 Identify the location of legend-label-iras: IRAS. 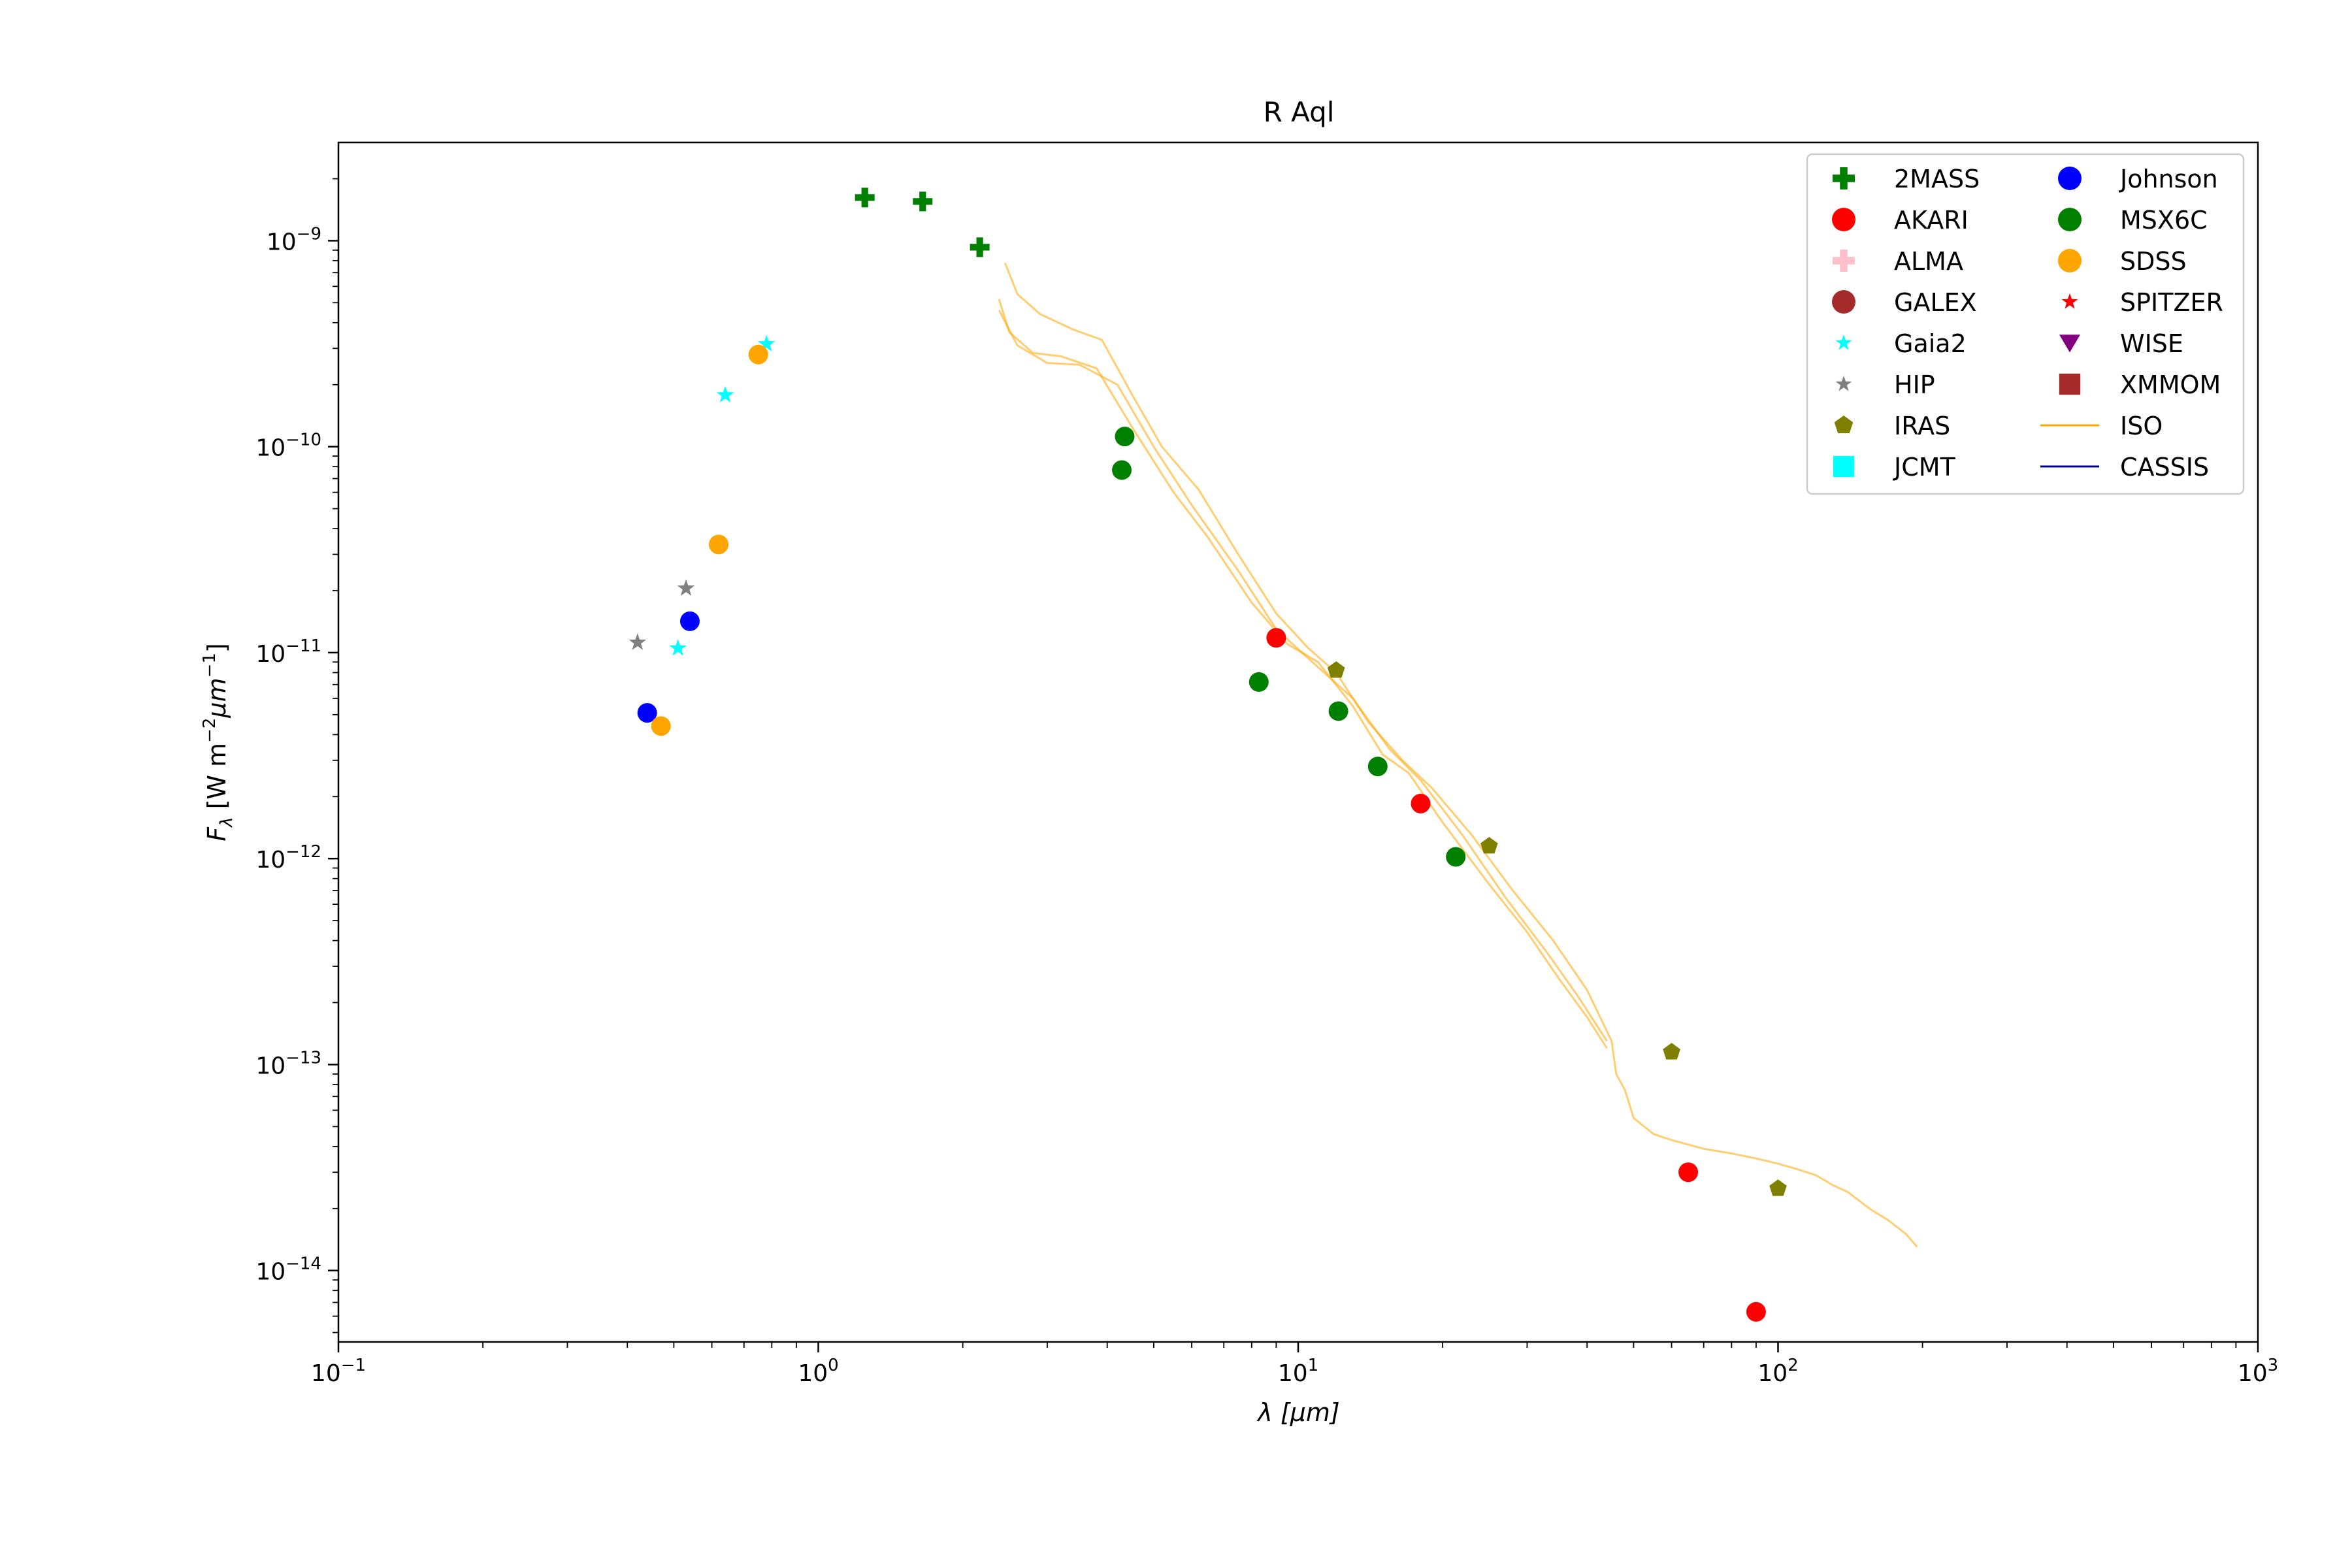
(1922, 426).